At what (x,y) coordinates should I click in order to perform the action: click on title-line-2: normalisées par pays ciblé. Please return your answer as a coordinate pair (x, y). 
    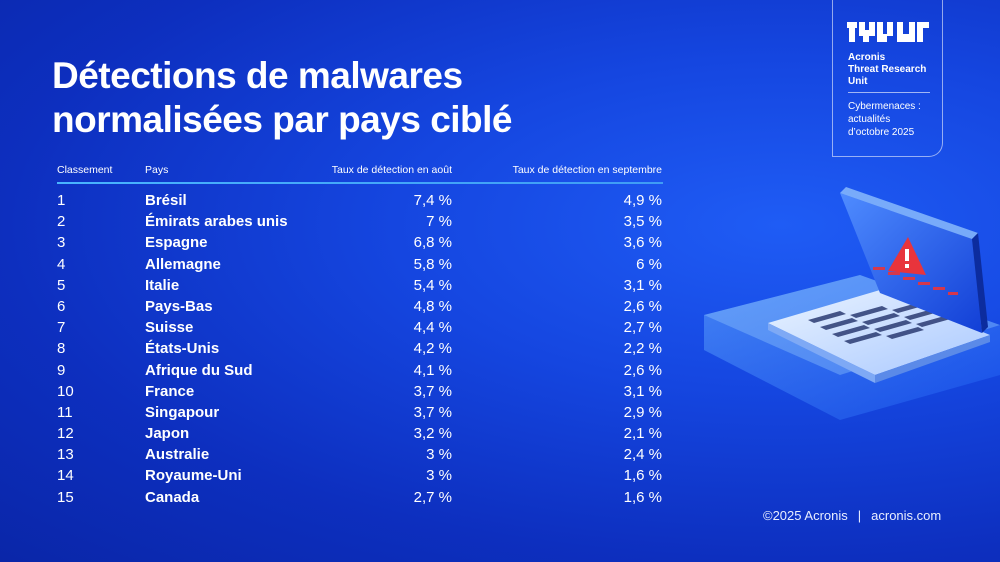
    Looking at the image, I should click on (282, 119).